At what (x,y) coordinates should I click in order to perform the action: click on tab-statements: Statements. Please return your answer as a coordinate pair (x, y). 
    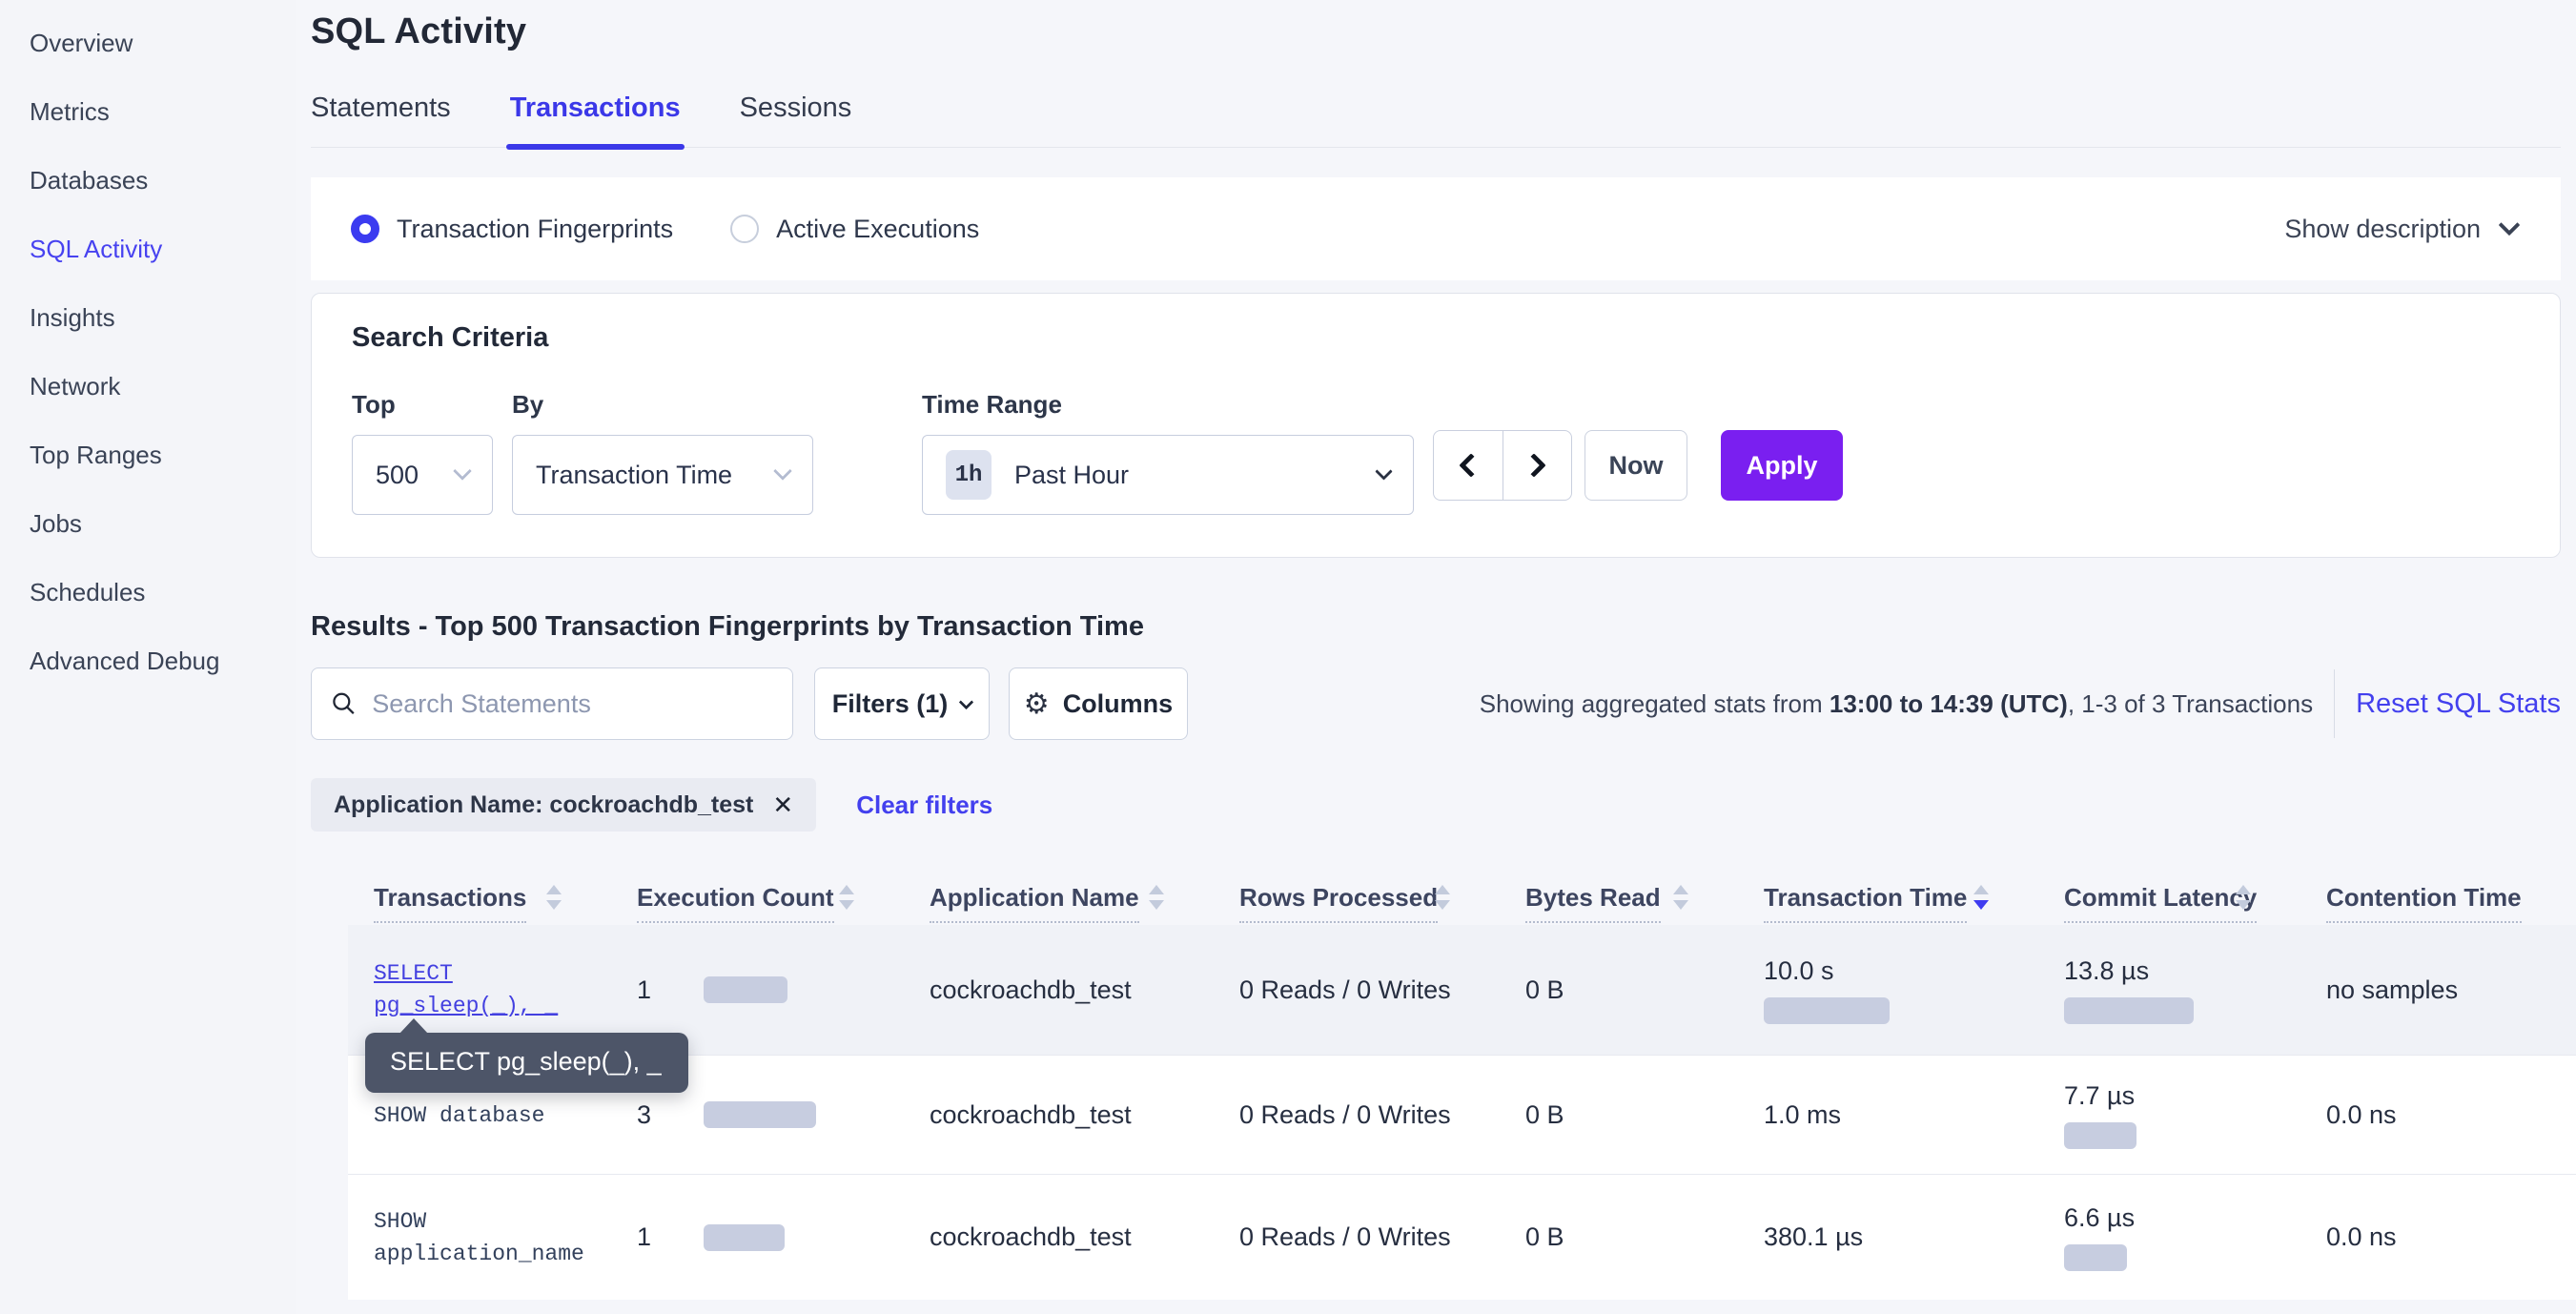
    Looking at the image, I should click on (381, 107).